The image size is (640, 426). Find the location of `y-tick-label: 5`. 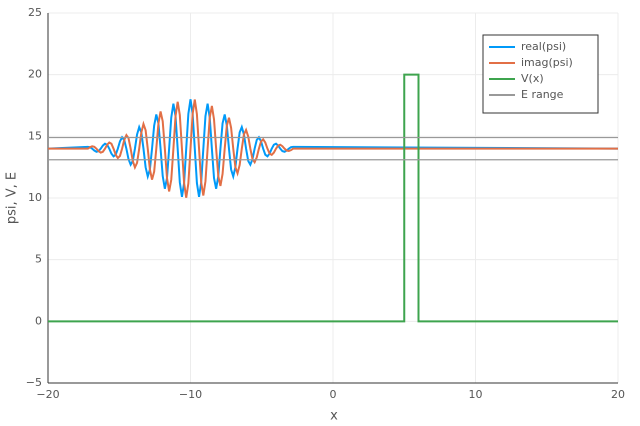

y-tick-label: 5 is located at coordinates (38, 259).